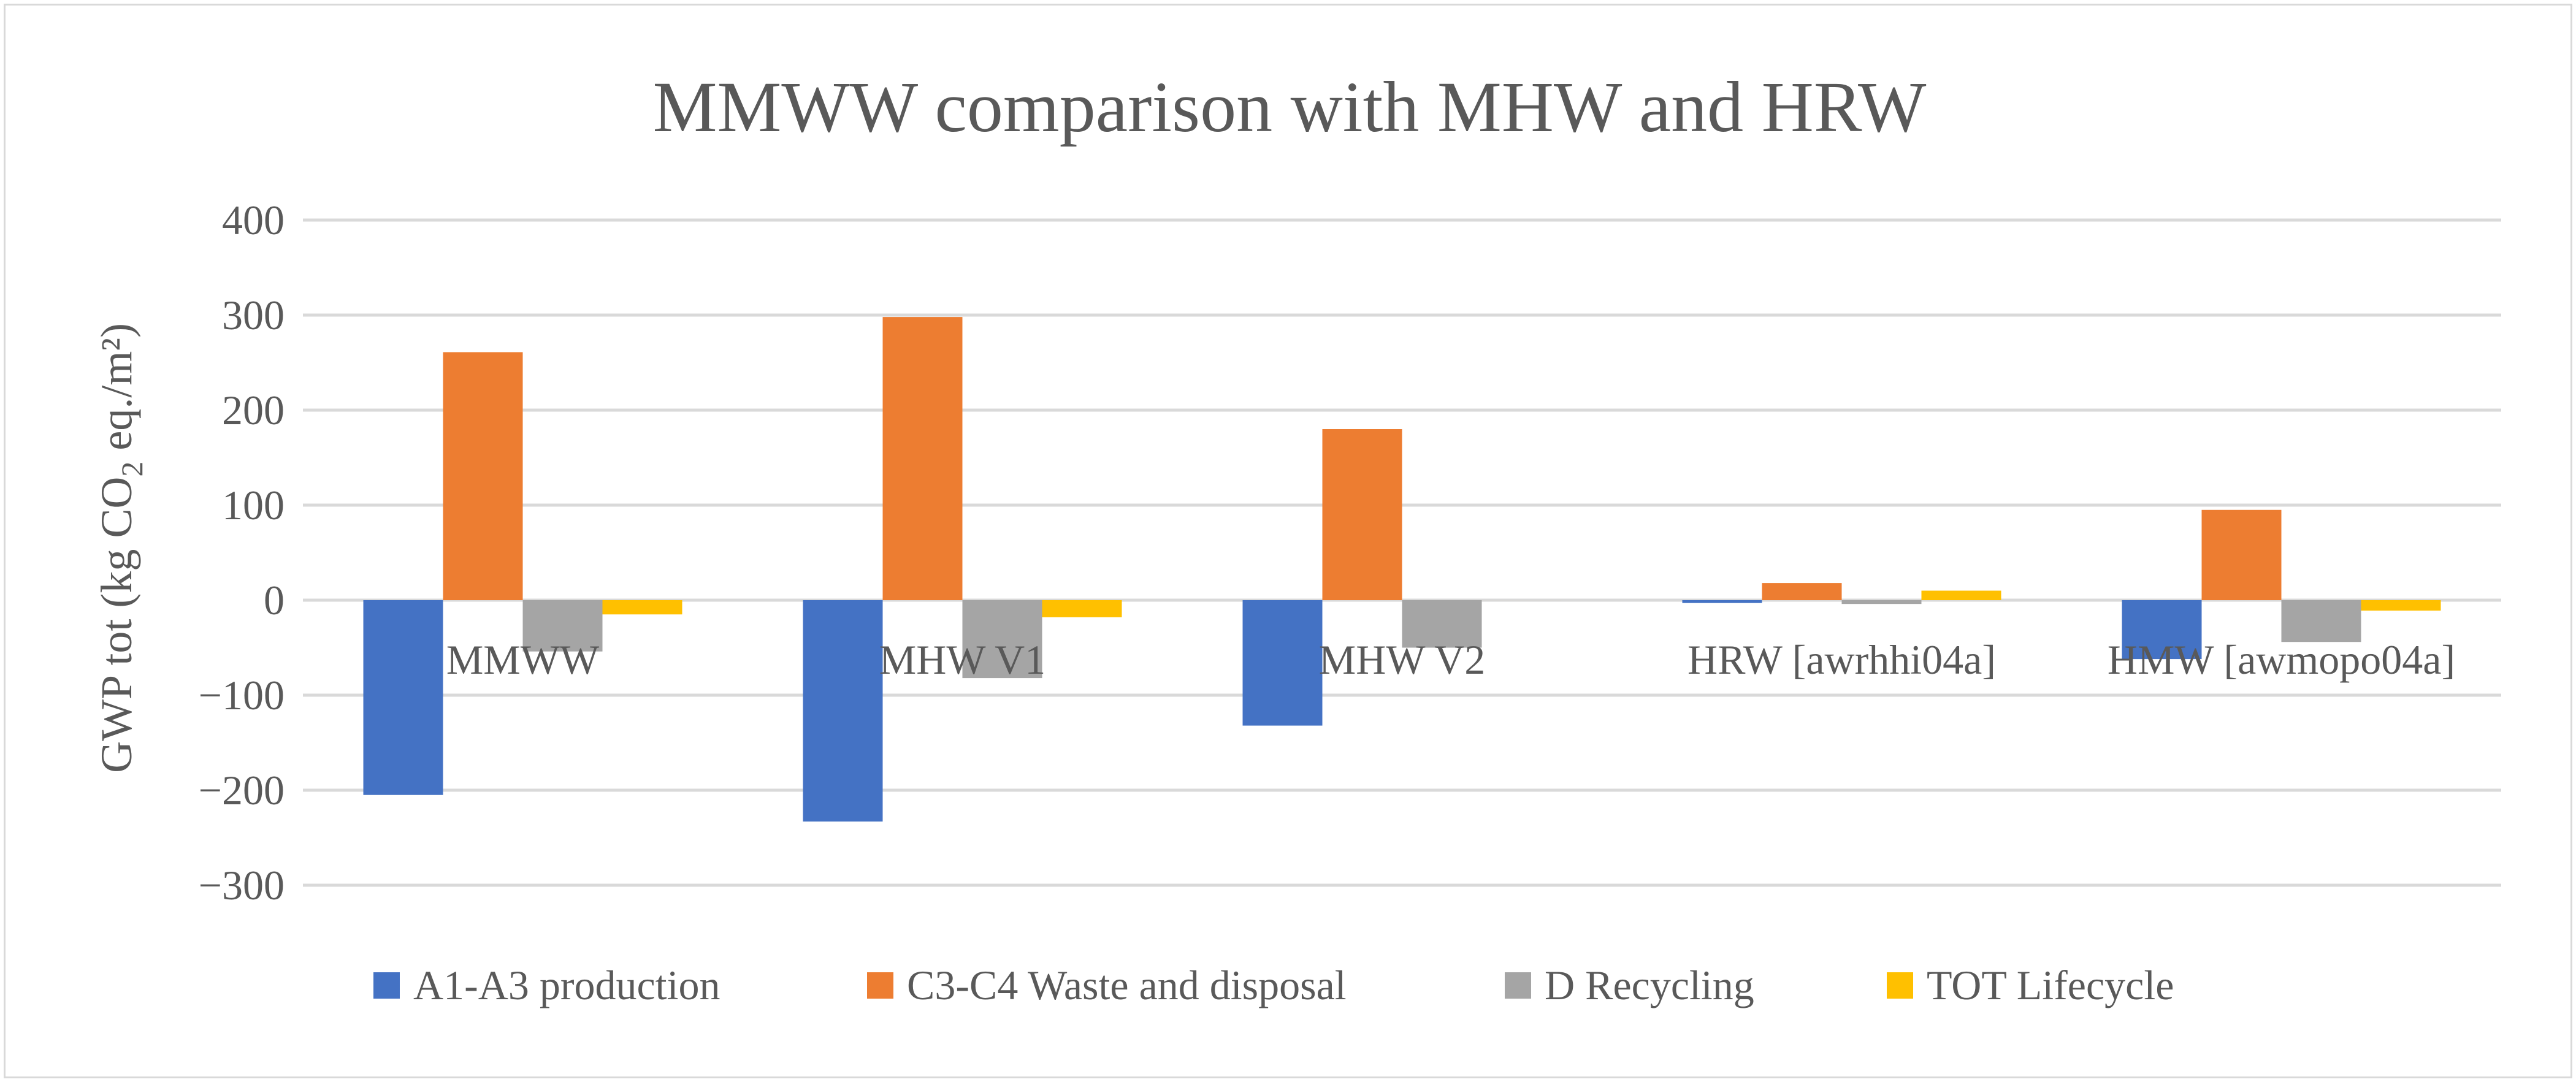  Describe the element at coordinates (132, 469) in the screenshot. I see `y-axis-label-subscript: 2` at that location.